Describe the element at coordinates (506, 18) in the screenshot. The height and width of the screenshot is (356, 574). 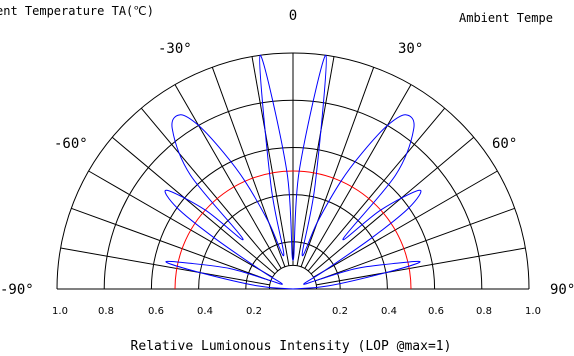
I see `header-right-text: Ambient Tempe` at that location.